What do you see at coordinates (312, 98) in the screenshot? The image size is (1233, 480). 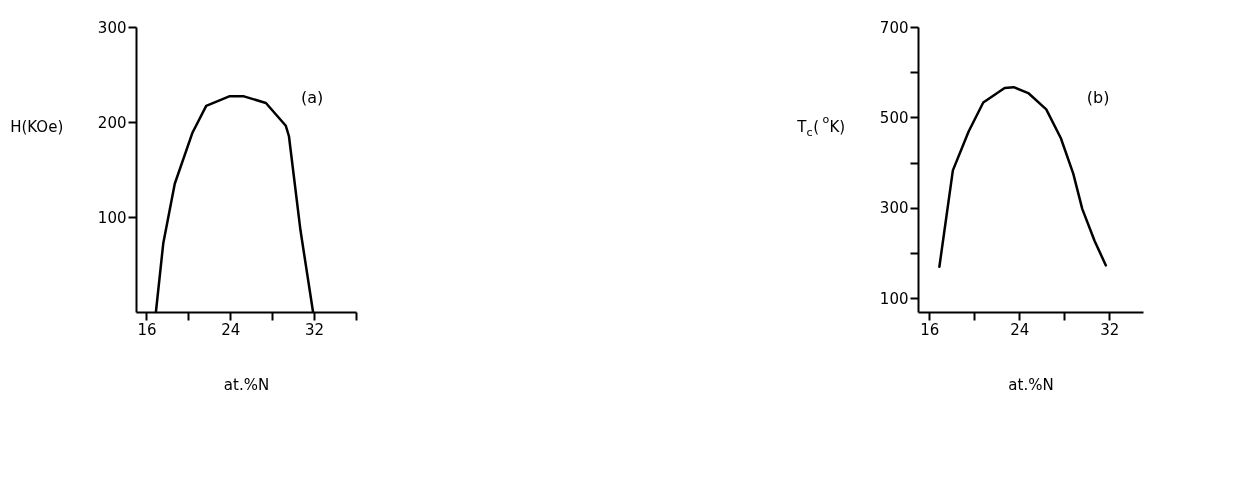 I see `annotation: (a)` at bounding box center [312, 98].